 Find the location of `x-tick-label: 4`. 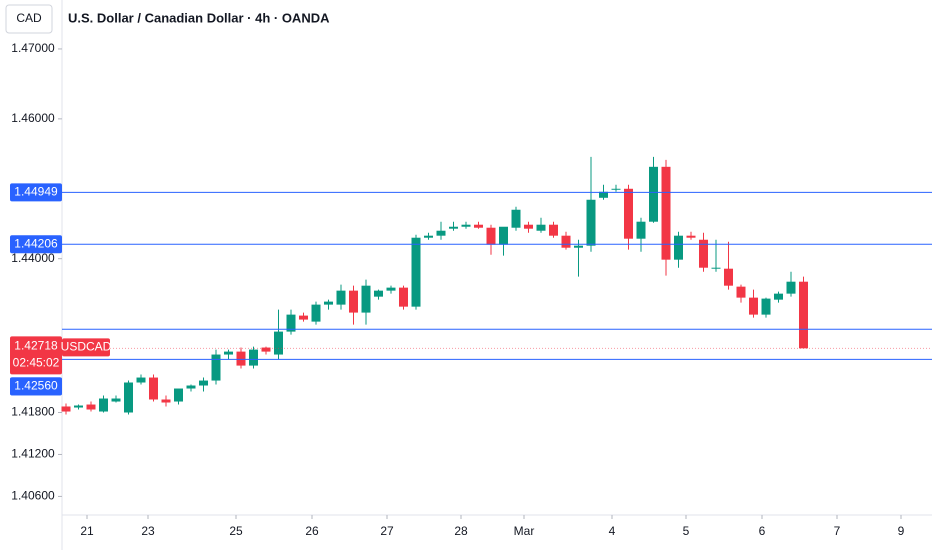

x-tick-label: 4 is located at coordinates (612, 531).